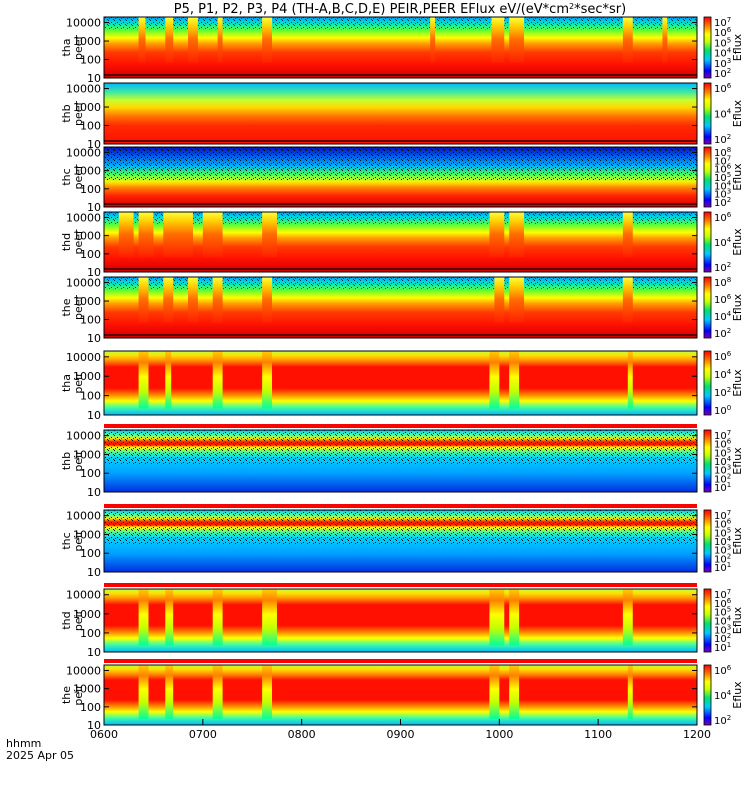 The height and width of the screenshot is (800, 750). Describe the element at coordinates (23, 743) in the screenshot. I see `footer-time-label: hhmm` at that location.